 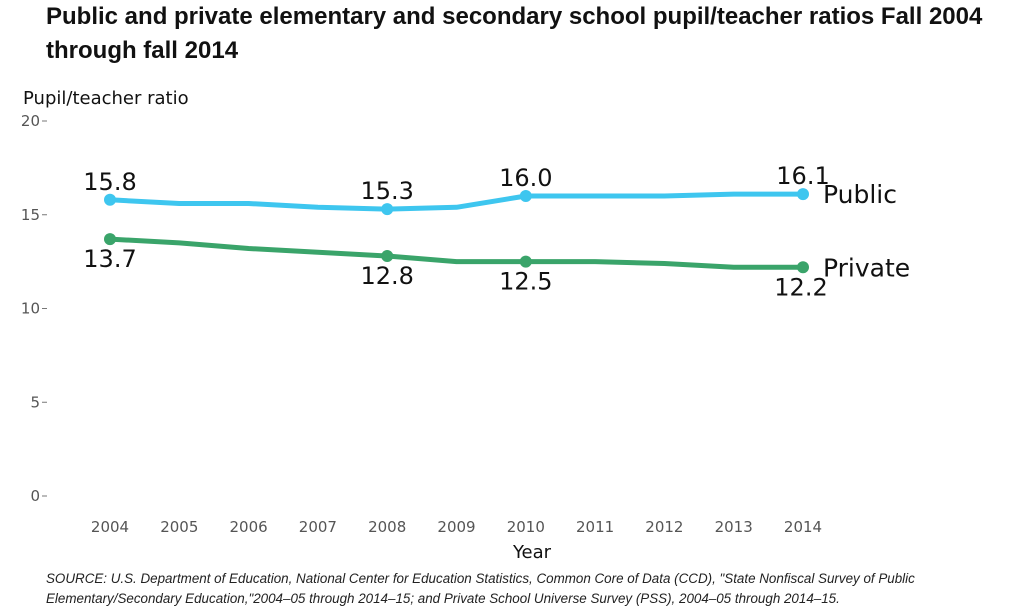 What do you see at coordinates (532, 552) in the screenshot?
I see `x-axis-title: Year` at bounding box center [532, 552].